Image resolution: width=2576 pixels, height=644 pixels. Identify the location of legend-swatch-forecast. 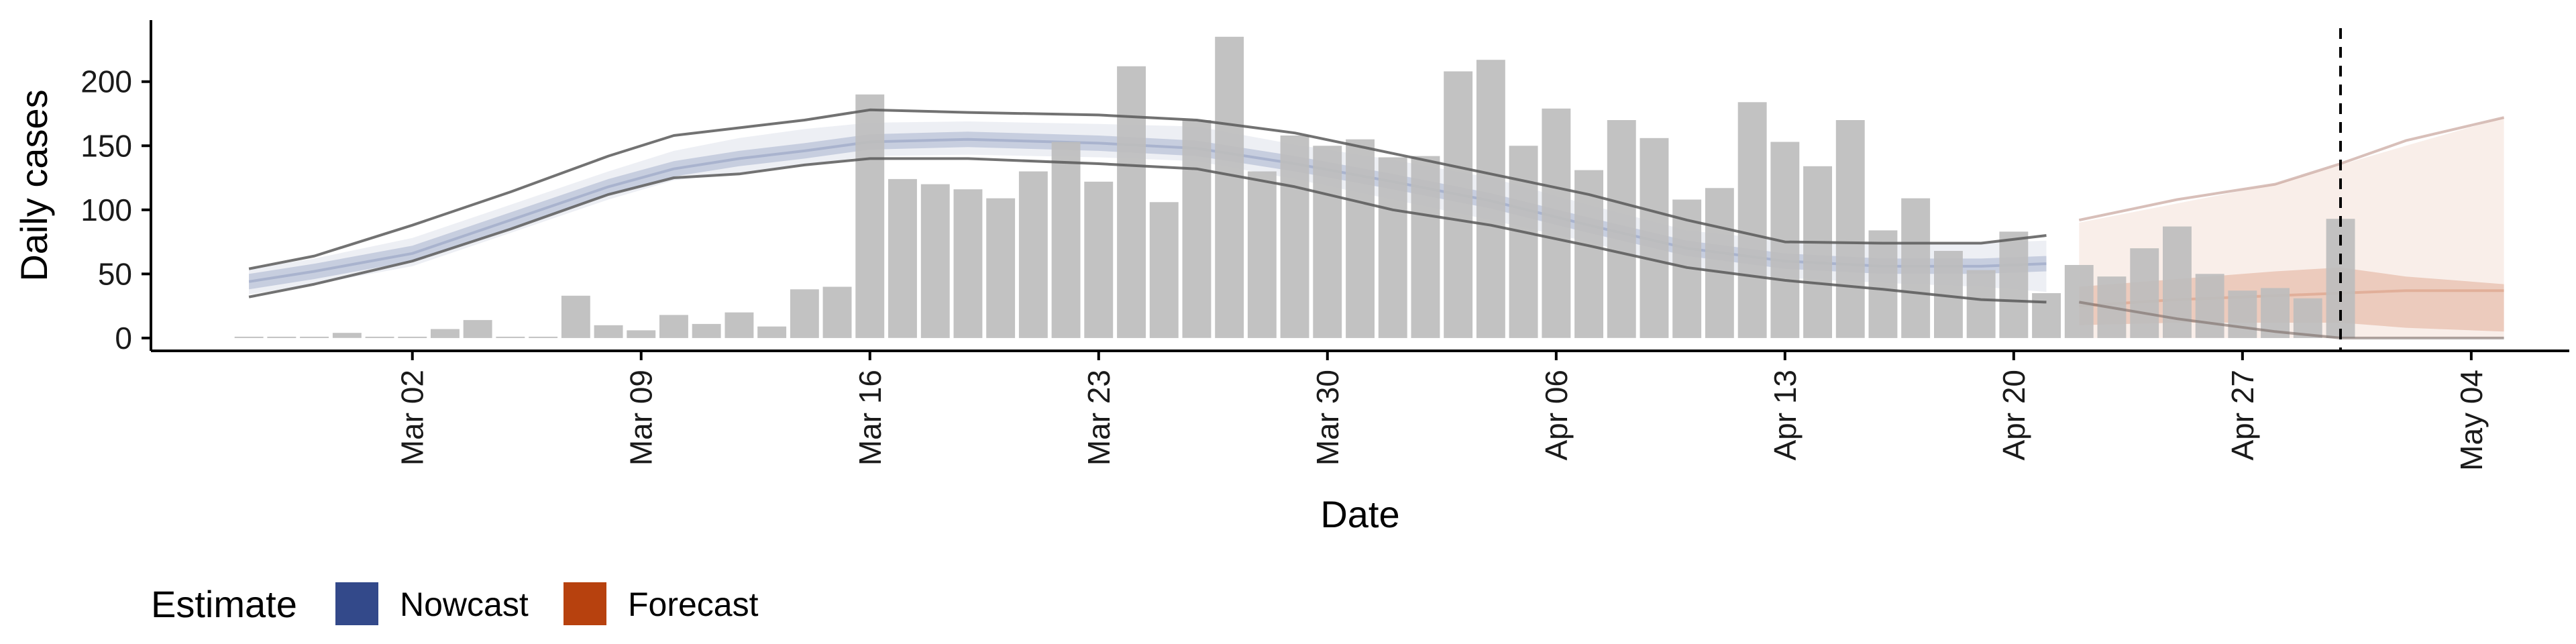
(585, 603).